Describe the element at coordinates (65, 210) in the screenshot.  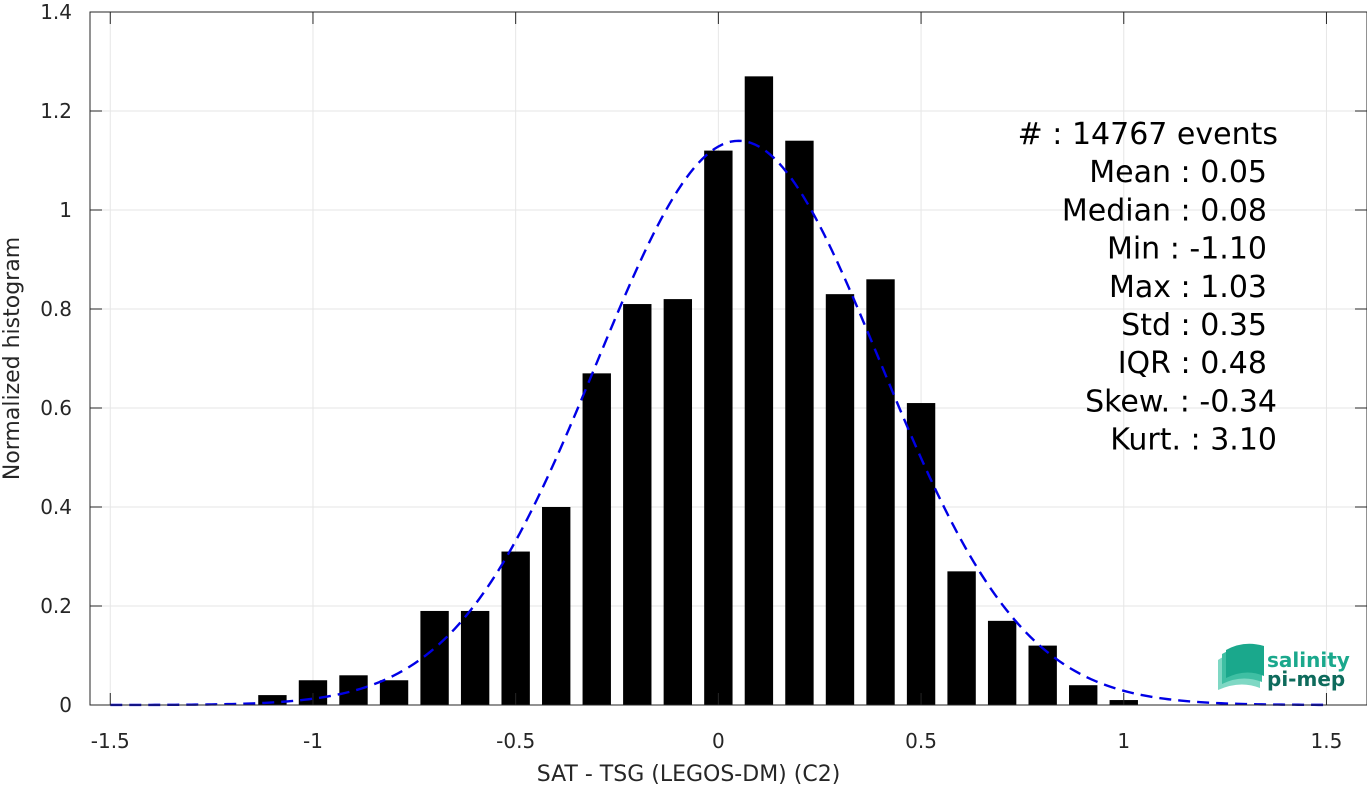
I see `y-tick-label: 1` at that location.